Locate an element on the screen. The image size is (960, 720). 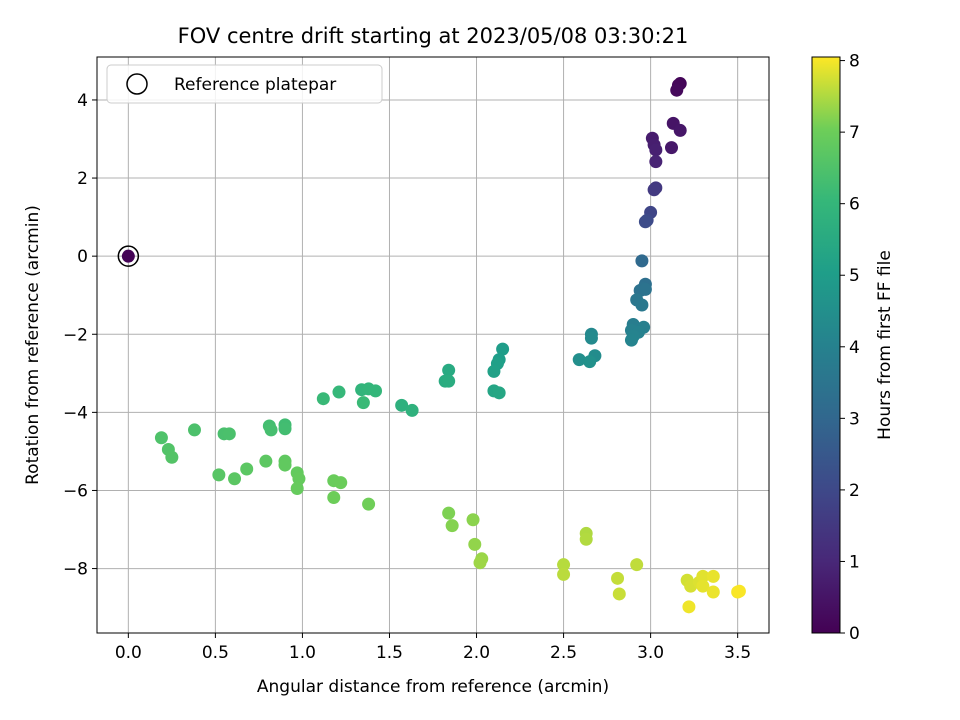
colorbar-tick-label: 1 is located at coordinates (854, 562).